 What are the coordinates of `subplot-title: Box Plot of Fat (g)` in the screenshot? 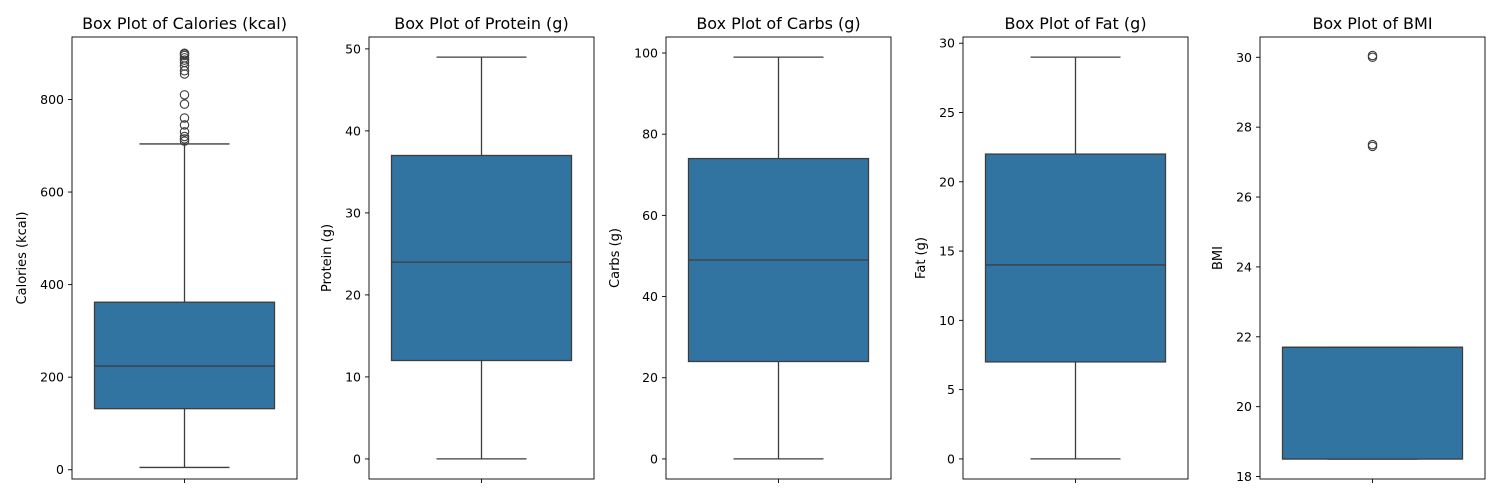 It's located at (1075, 23).